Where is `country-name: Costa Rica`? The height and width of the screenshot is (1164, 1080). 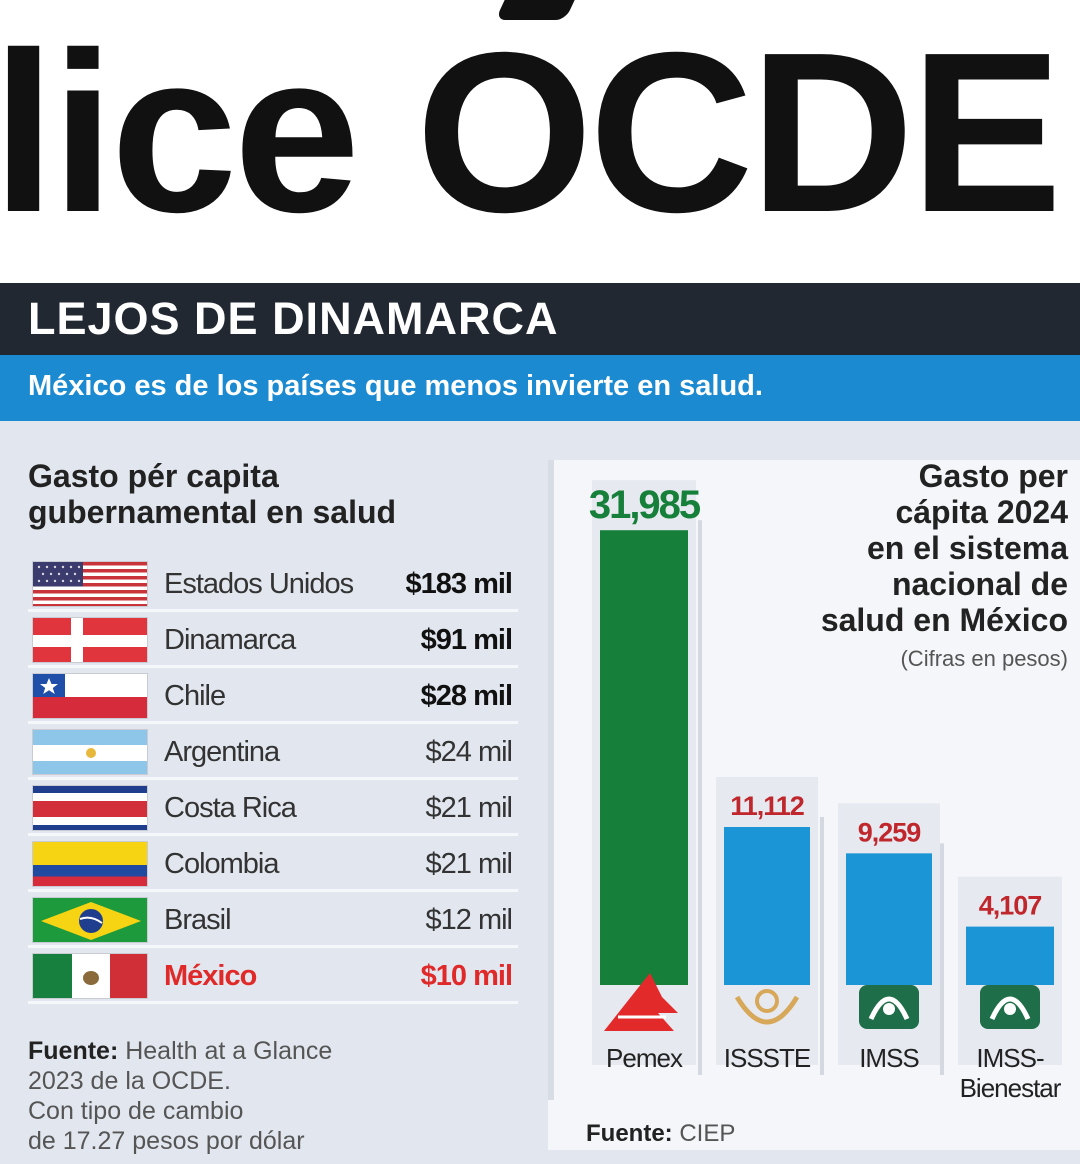
country-name: Costa Rica is located at coordinates (230, 808).